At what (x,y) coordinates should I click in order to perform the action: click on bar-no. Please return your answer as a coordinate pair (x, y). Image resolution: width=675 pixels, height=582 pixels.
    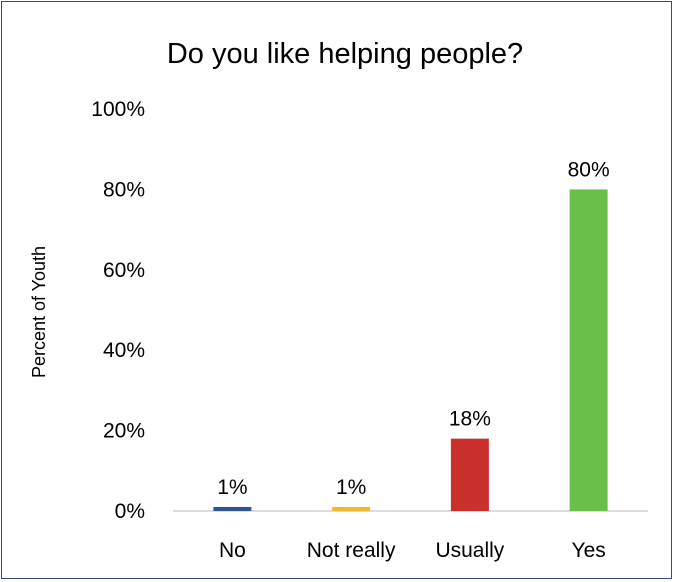
    Looking at the image, I should click on (232, 508).